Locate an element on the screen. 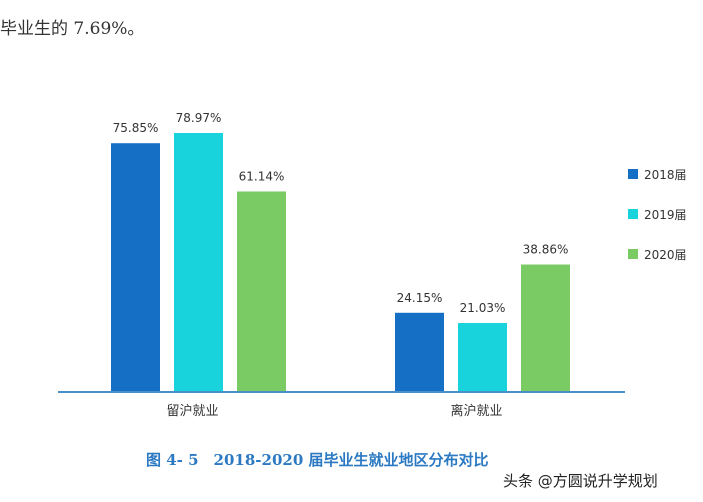  legend-label: 2019届 is located at coordinates (665, 215).